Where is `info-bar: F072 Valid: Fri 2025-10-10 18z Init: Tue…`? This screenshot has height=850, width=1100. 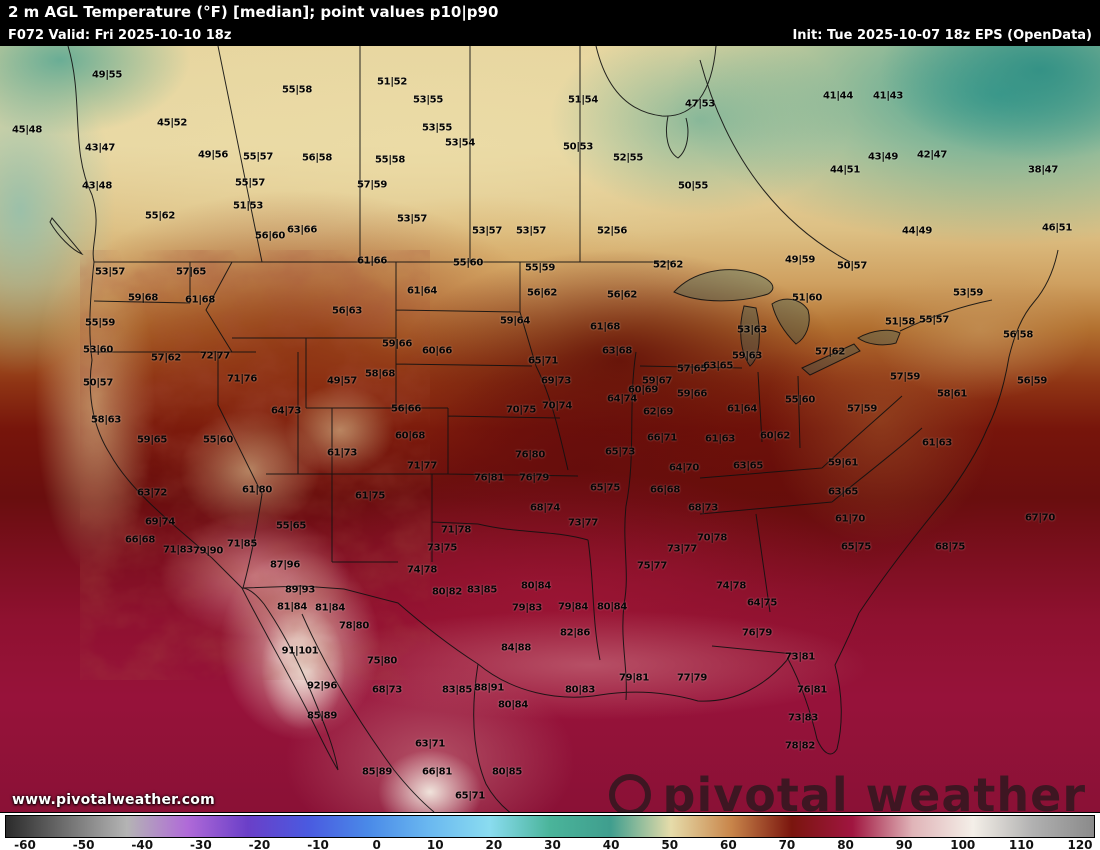 info-bar: F072 Valid: Fri 2025-10-10 18z Init: Tue… is located at coordinates (550, 35).